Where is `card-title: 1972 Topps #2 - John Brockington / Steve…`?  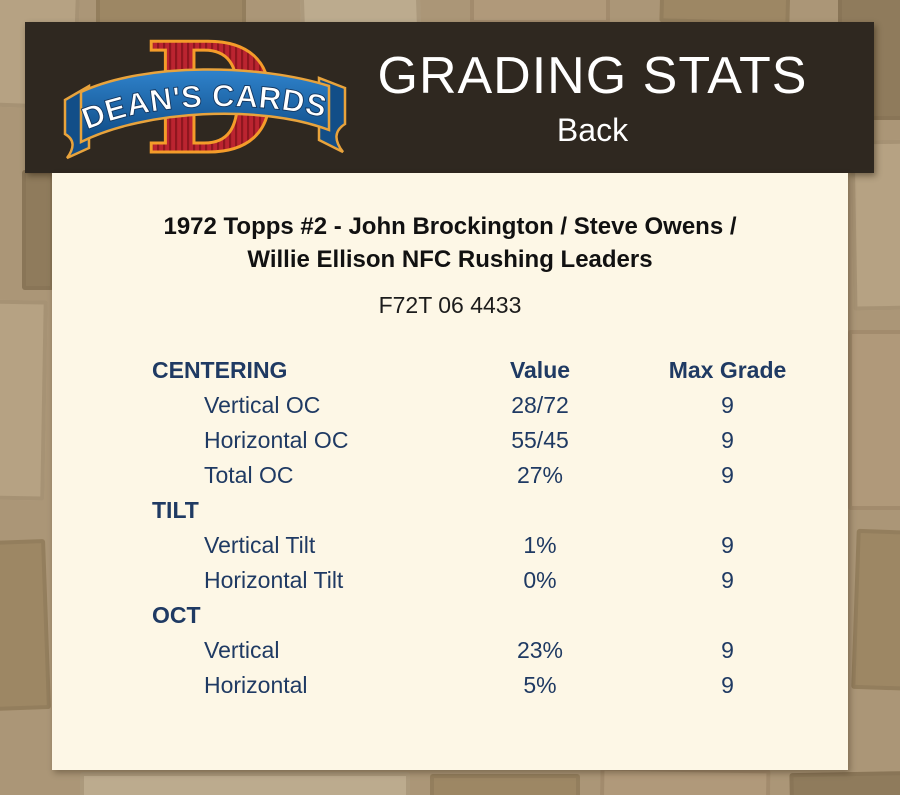 card-title: 1972 Topps #2 - John Brockington / Steve… is located at coordinates (450, 243).